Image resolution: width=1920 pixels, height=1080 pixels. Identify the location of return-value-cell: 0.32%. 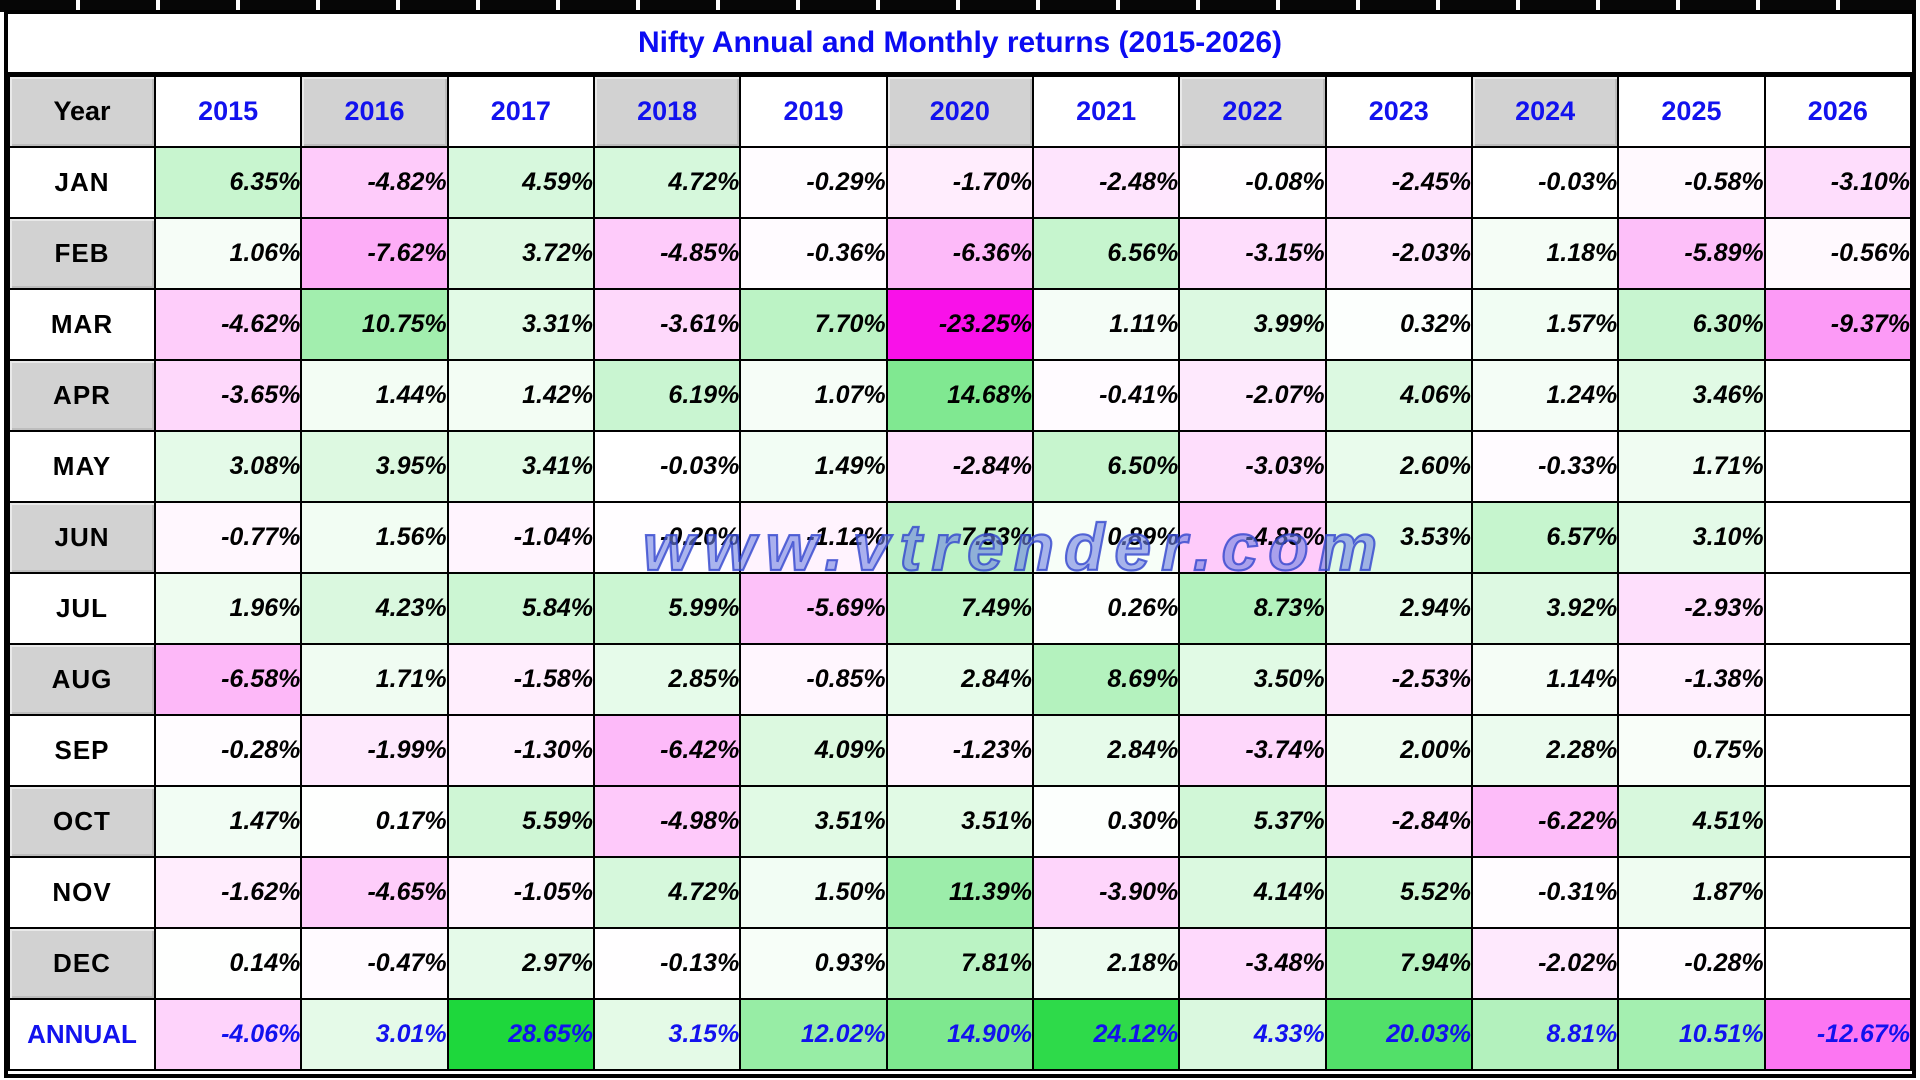
(1398, 324).